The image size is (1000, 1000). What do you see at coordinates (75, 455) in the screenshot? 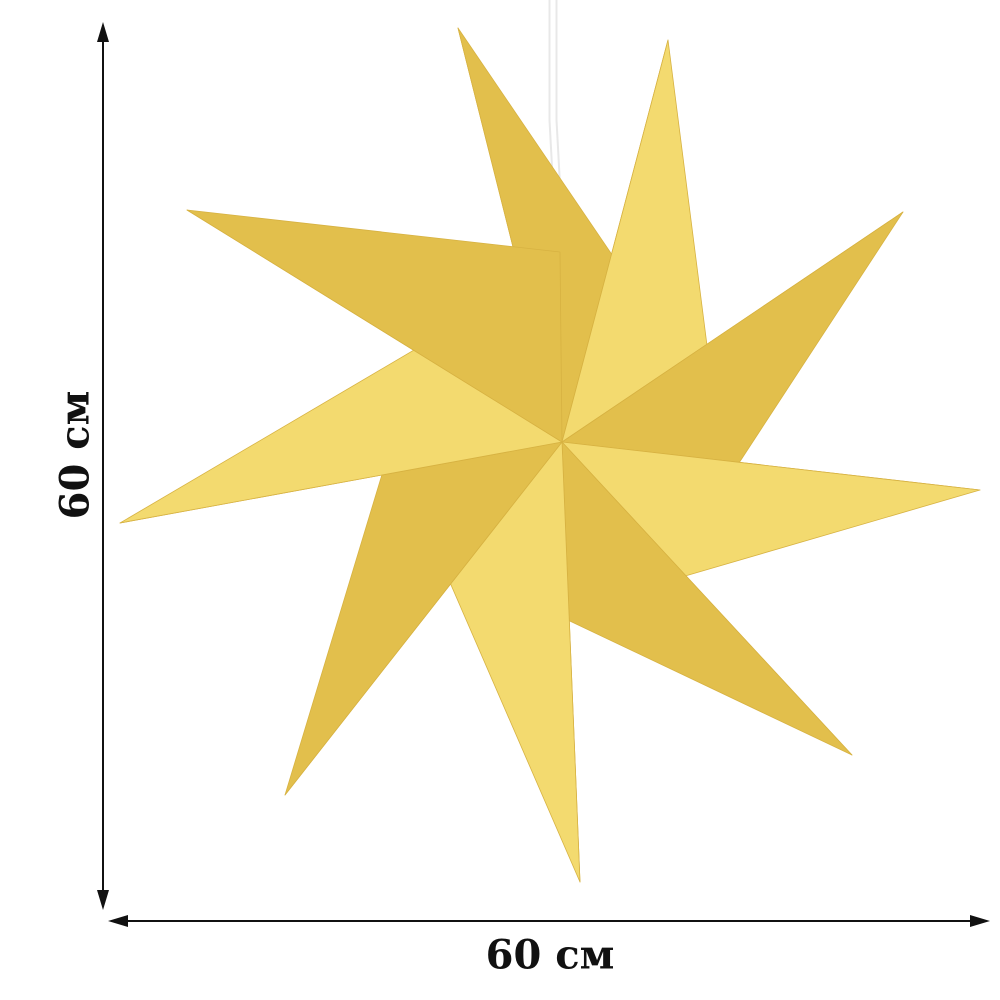
I see `height-label: 60 см` at bounding box center [75, 455].